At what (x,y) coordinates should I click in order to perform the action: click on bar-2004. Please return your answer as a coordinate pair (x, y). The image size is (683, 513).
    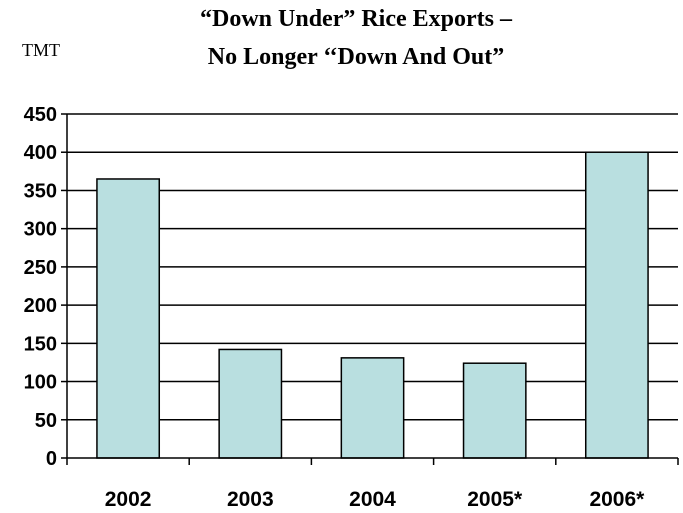
    Looking at the image, I should click on (372, 408).